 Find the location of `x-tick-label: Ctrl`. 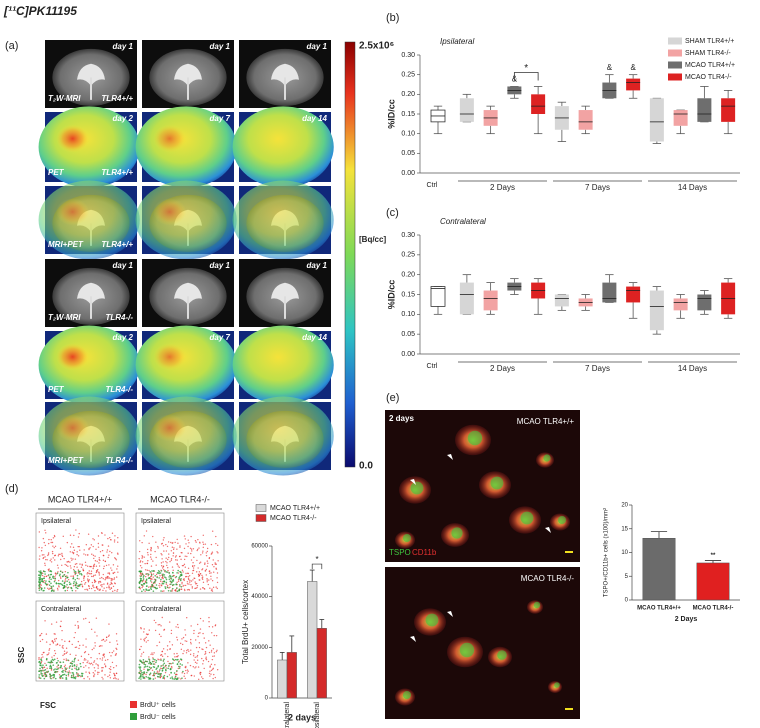

x-tick-label: Ctrl is located at coordinates (432, 185).